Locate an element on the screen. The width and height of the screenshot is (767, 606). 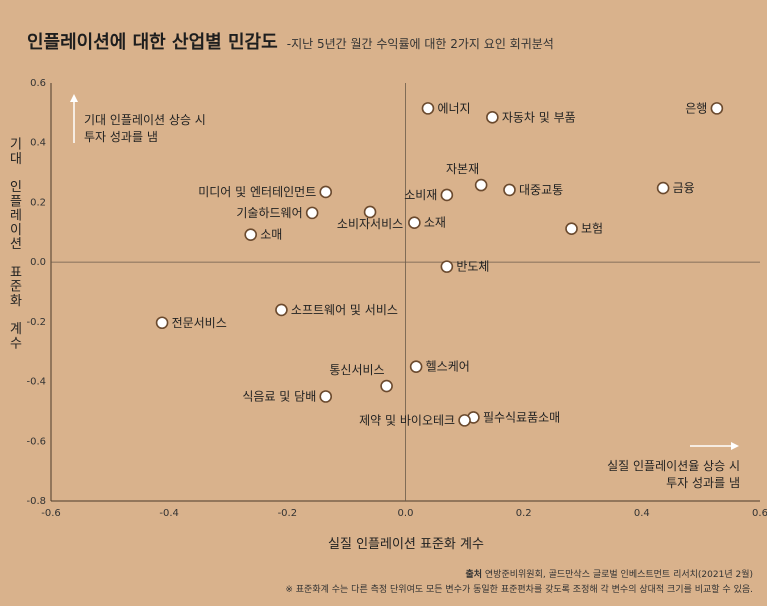
y-tick-label: -0.2 is located at coordinates (36, 322).